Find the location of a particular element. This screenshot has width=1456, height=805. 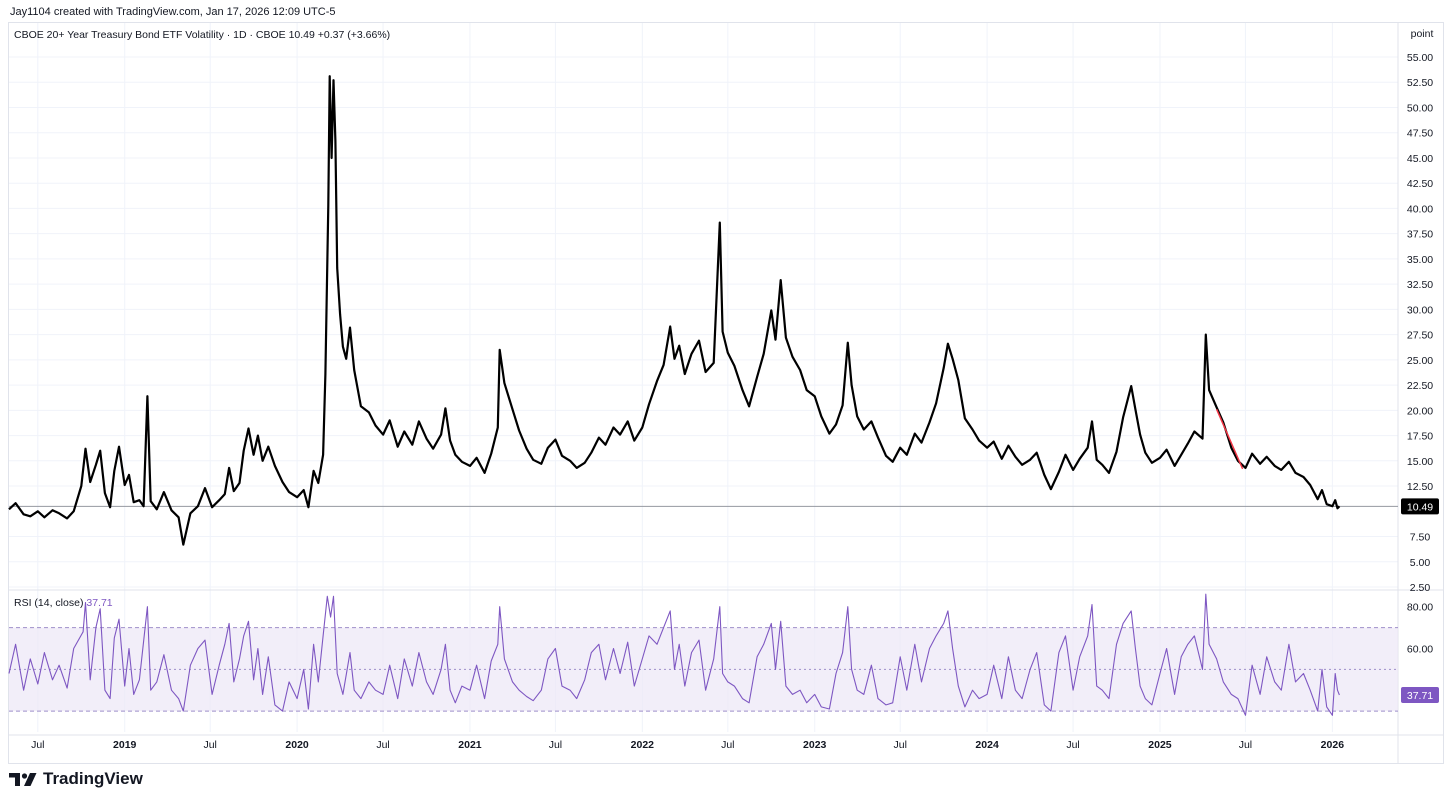

last-price-badge: 10.49 is located at coordinates (1420, 507).